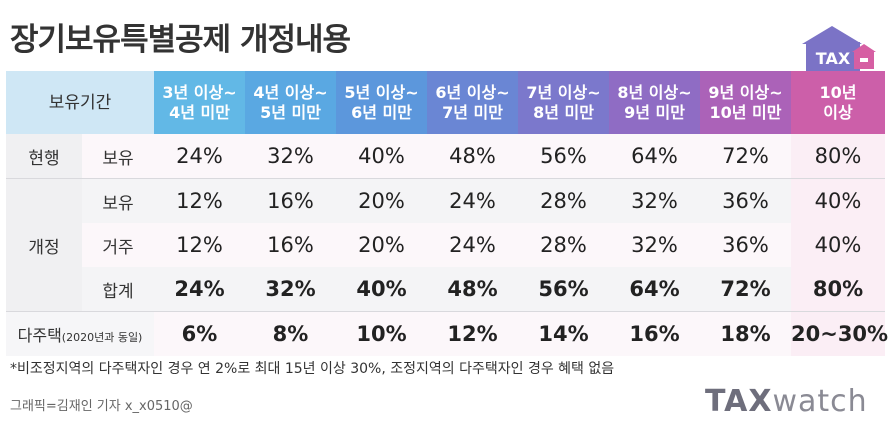 The image size is (893, 432). I want to click on rate-cell: 10%, so click(381, 333).